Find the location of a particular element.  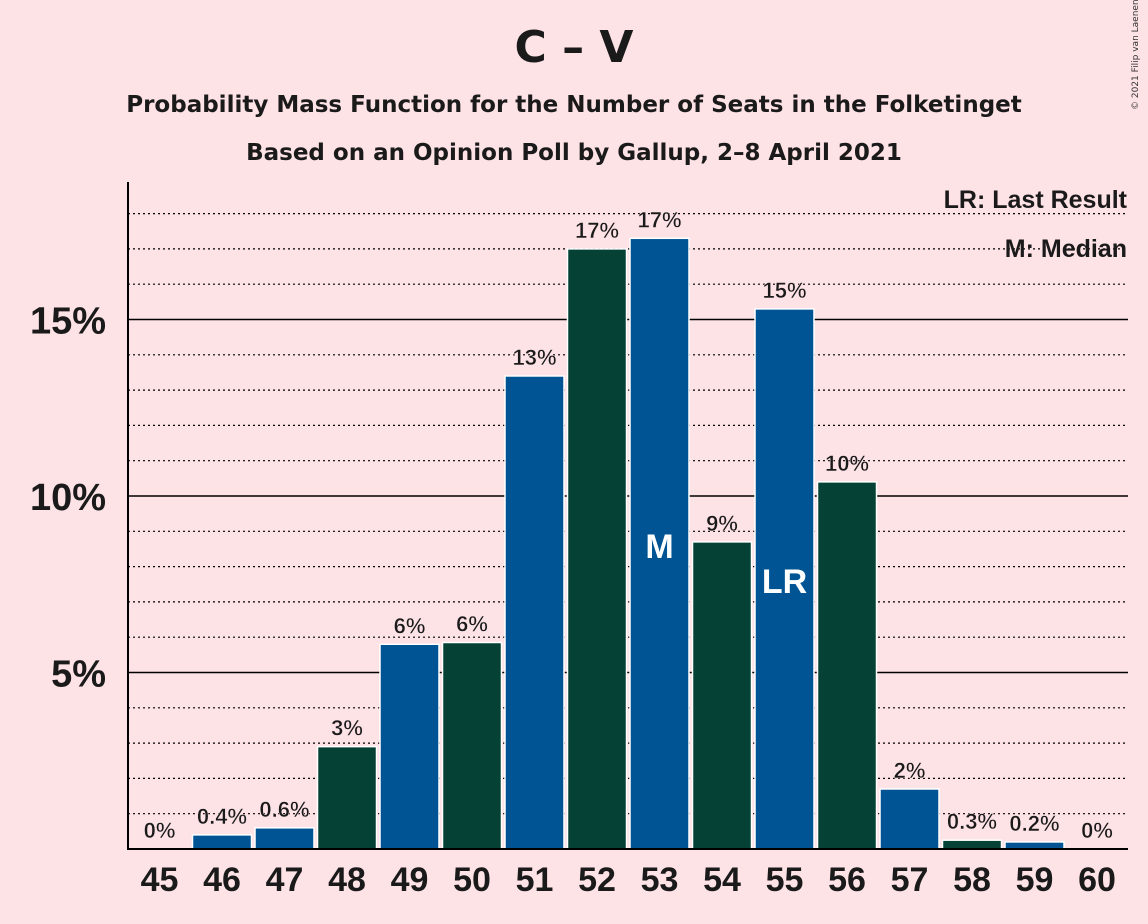

data-label: 0.2% is located at coordinates (1034, 823).